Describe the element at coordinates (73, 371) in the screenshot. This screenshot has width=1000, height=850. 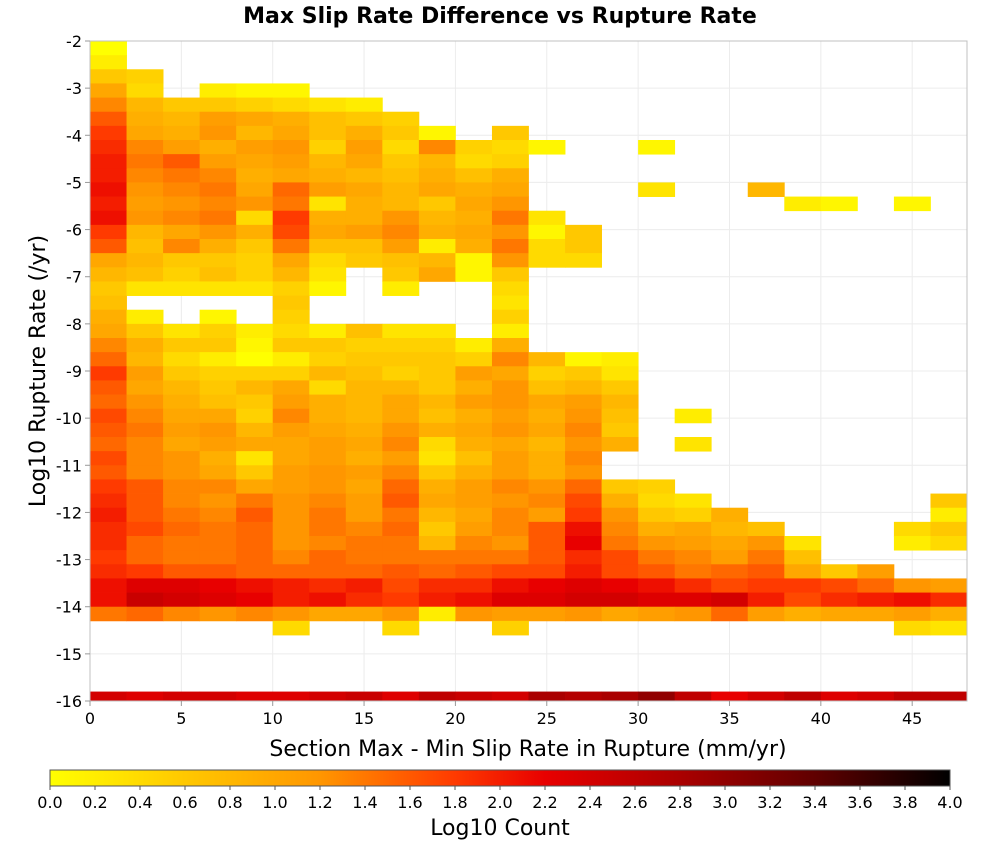
I see `y-axis-ticks: -2 -3 -4 -5 -6 -7 -8 -9 -10 -11 -12 -13 -14 -15 -16` at that location.